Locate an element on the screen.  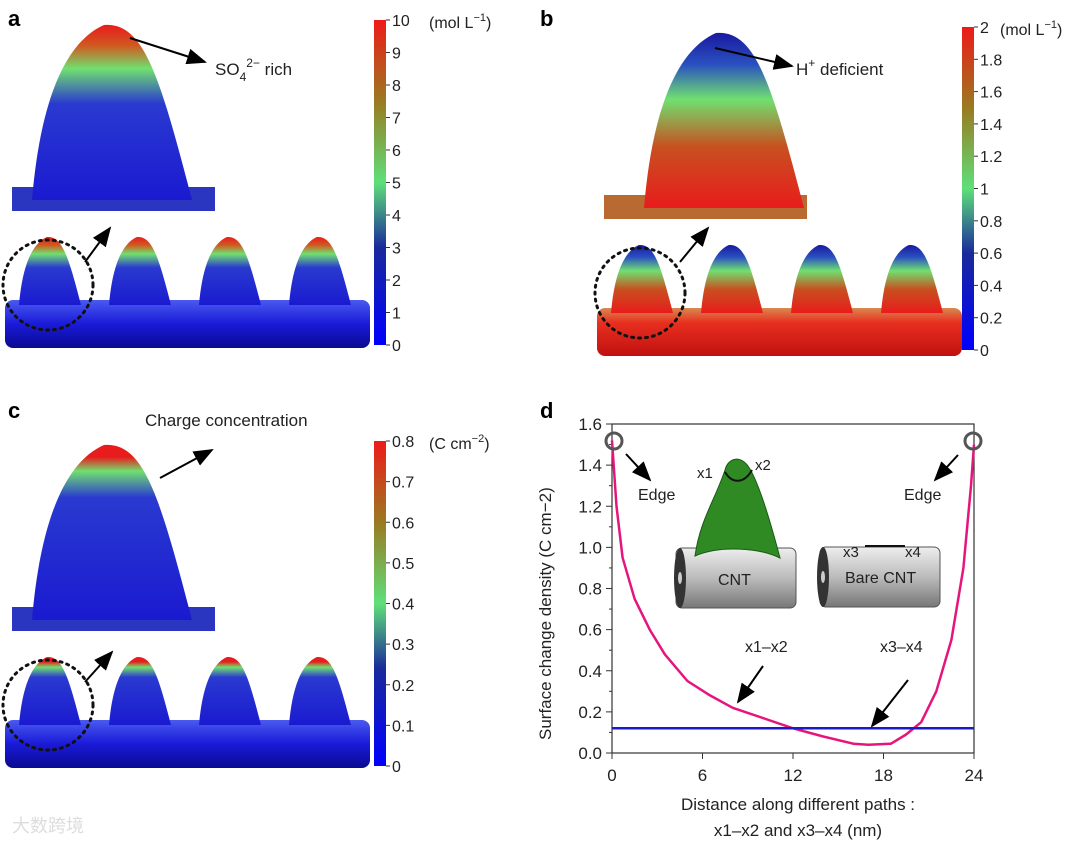
annotation-c: Charge concentration is located at coordinates (226, 420).